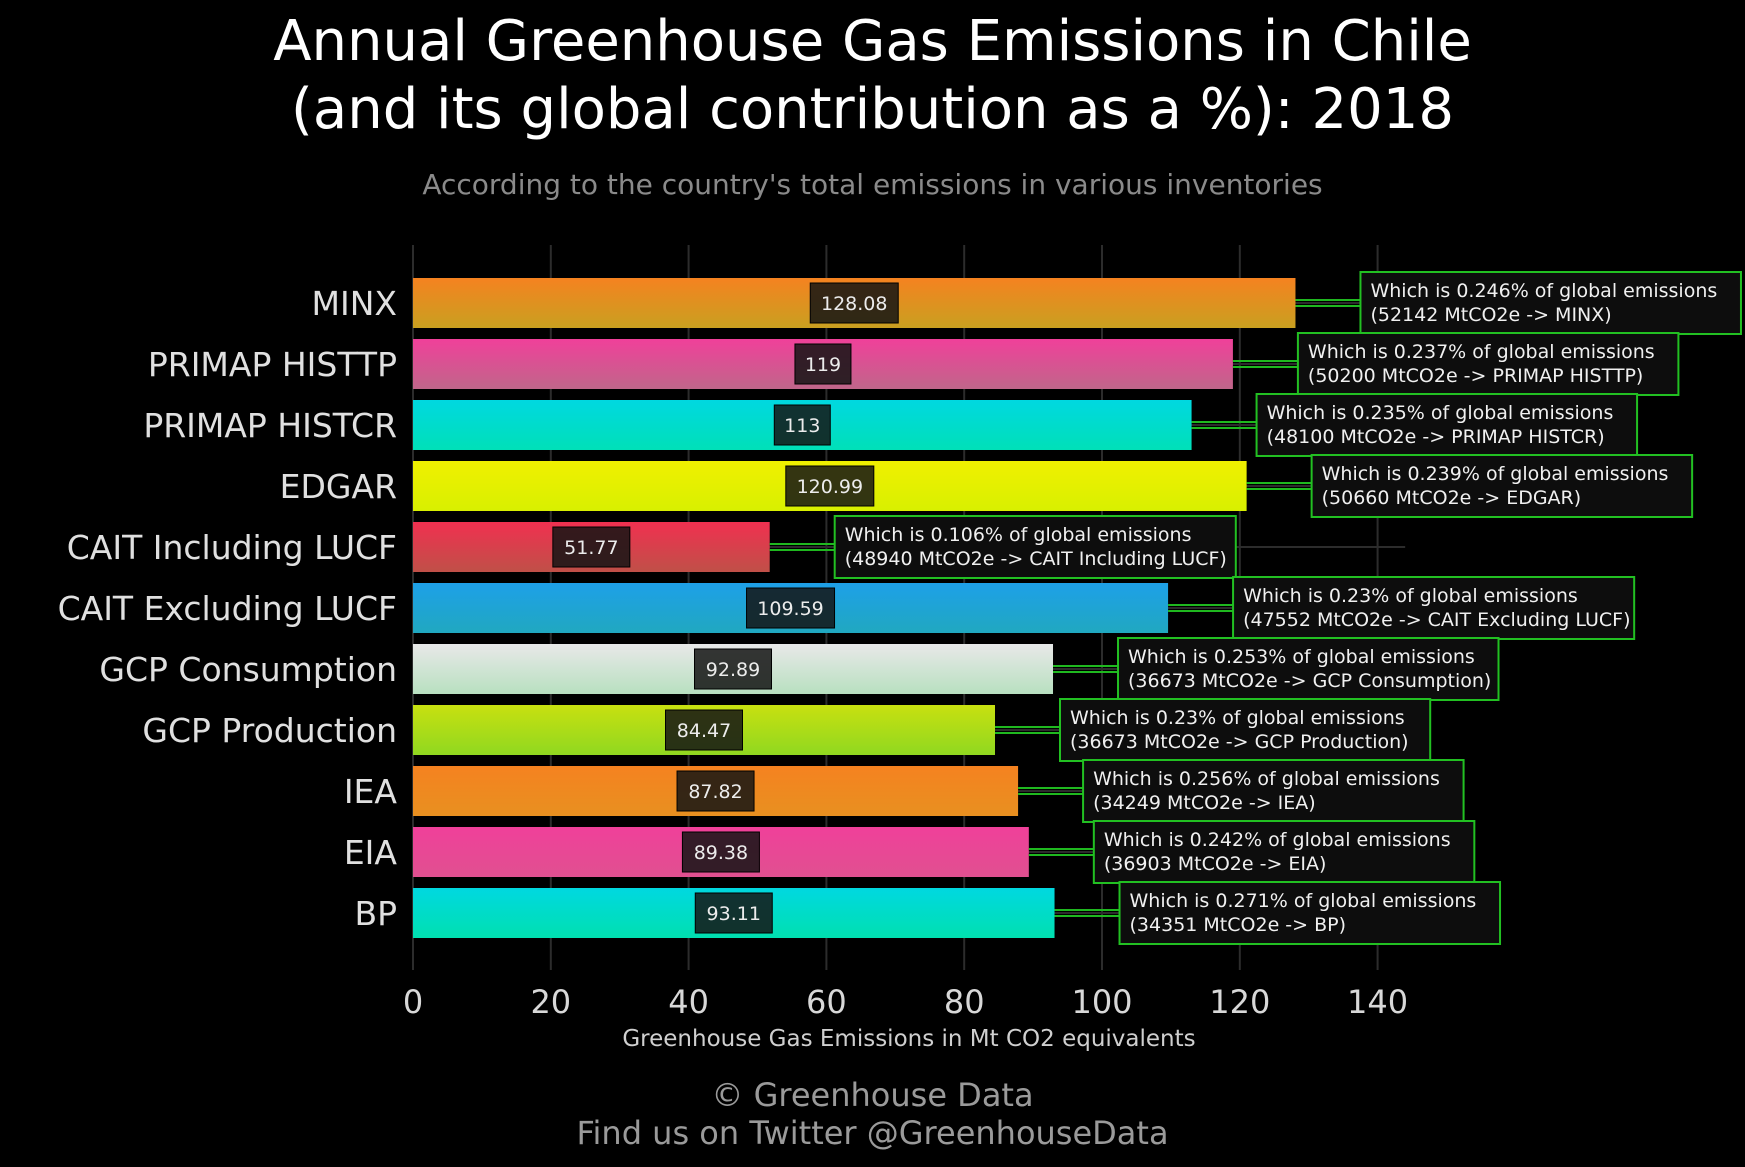  What do you see at coordinates (688, 1002) in the screenshot?
I see `x-tick-label: 40` at bounding box center [688, 1002].